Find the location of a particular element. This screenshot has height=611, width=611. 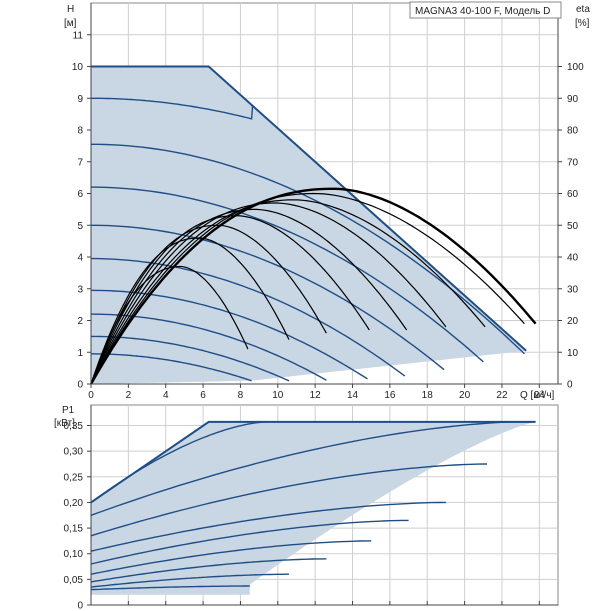

head-y-tick-label: 11 is located at coordinates (78, 35).